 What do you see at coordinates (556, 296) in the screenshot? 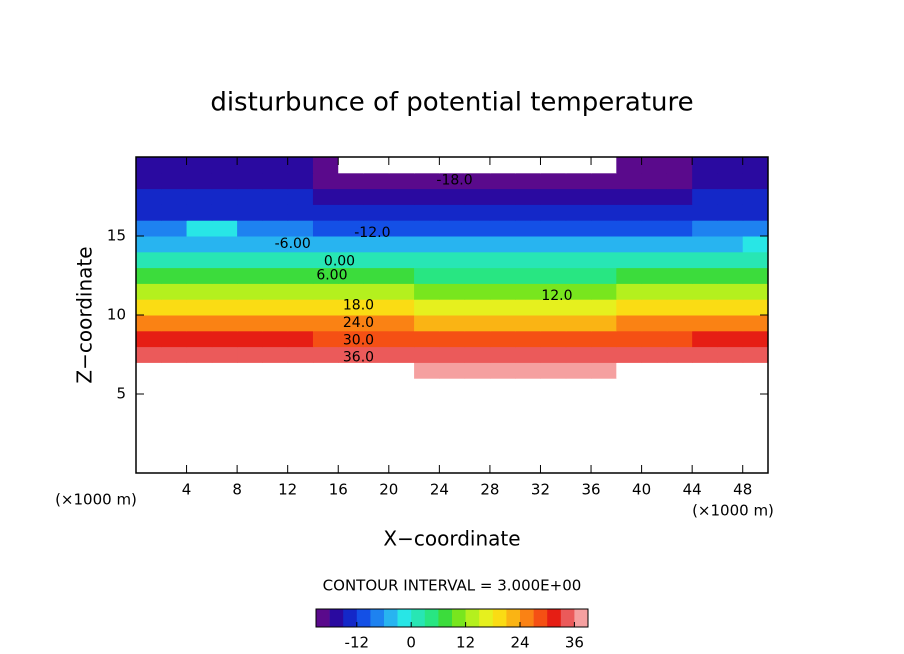
I see `contour-label: 12.0` at bounding box center [556, 296].